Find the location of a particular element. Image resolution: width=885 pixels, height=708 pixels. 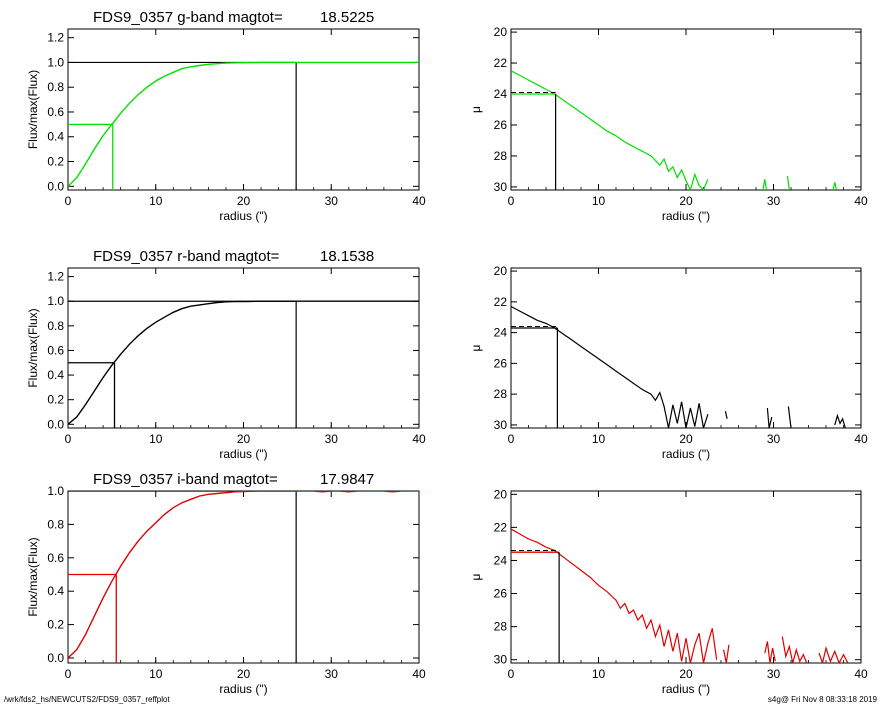

panel-title: FDS9_0357 r-band magtot= 18.1538 is located at coordinates (233, 256).